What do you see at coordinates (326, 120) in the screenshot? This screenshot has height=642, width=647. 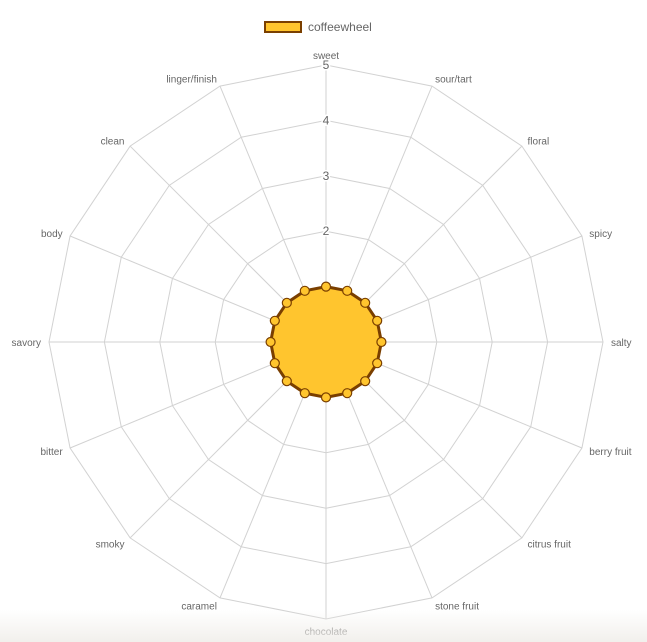 I see `tick-label: 4` at bounding box center [326, 120].